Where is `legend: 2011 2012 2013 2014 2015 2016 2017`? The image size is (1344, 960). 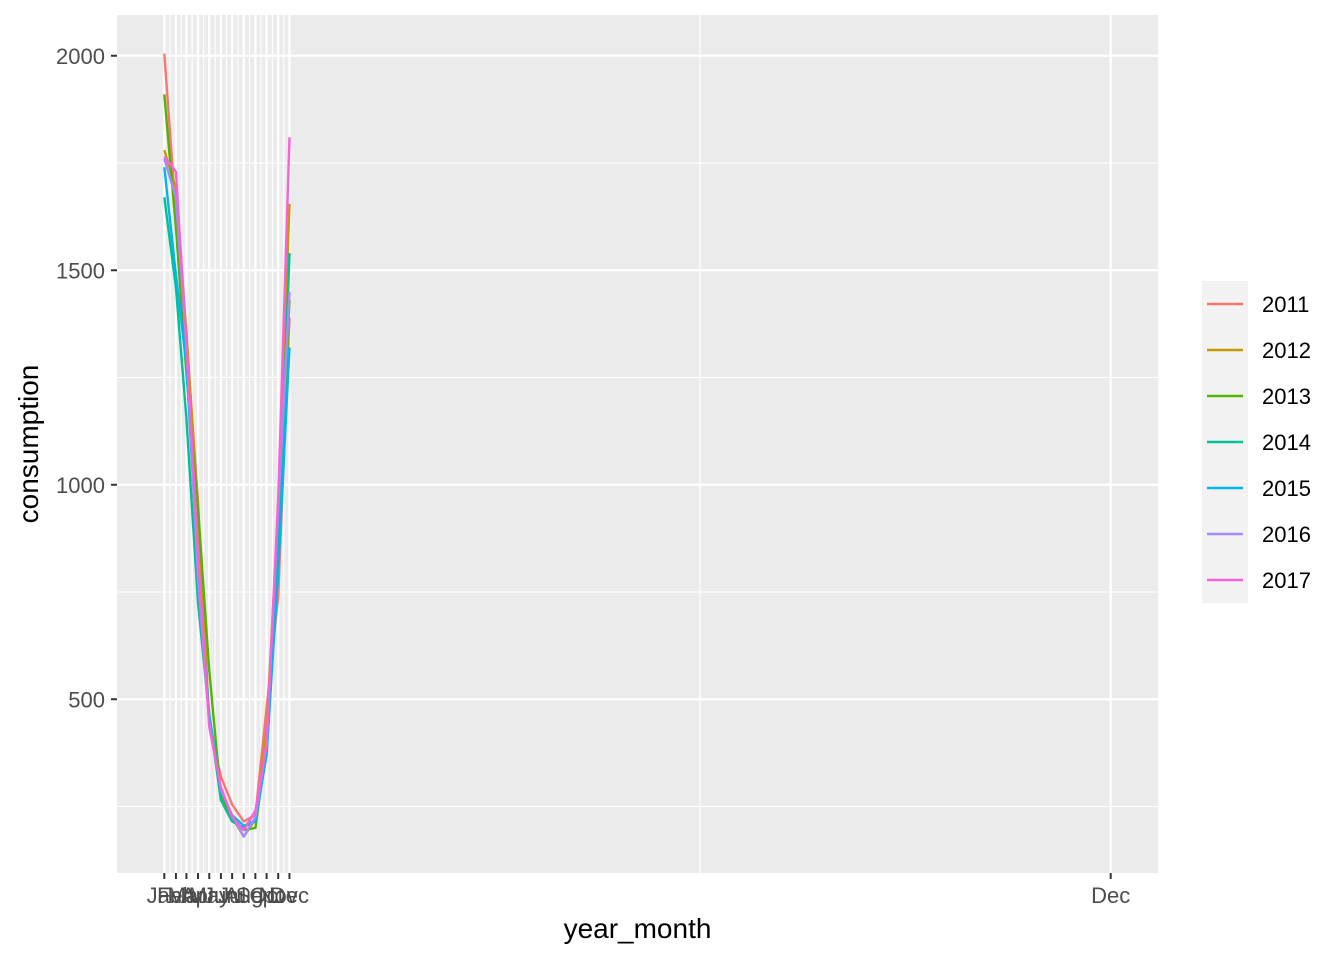
legend: 2011 2012 2013 2014 2015 2016 2017 is located at coordinates (1256, 442).